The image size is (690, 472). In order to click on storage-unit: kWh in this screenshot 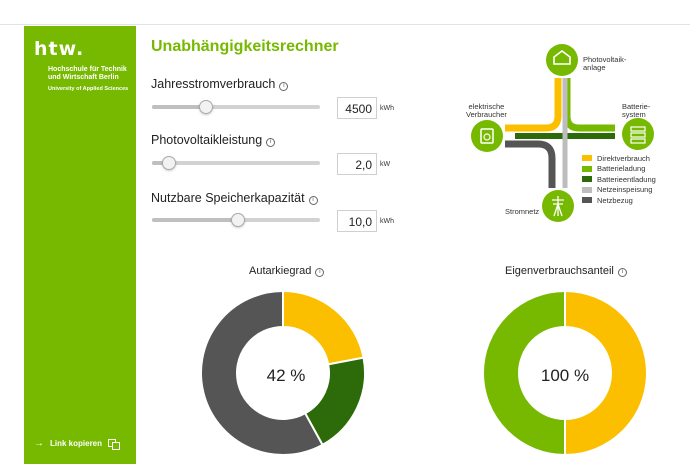, I will do `click(387, 221)`.